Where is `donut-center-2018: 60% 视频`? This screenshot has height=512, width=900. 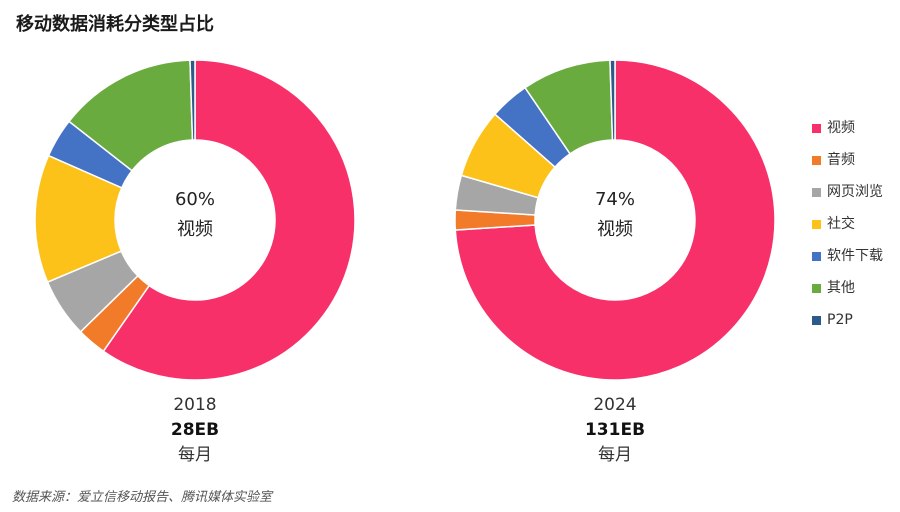
donut-center-2018: 60% 视频 is located at coordinates (195, 215).